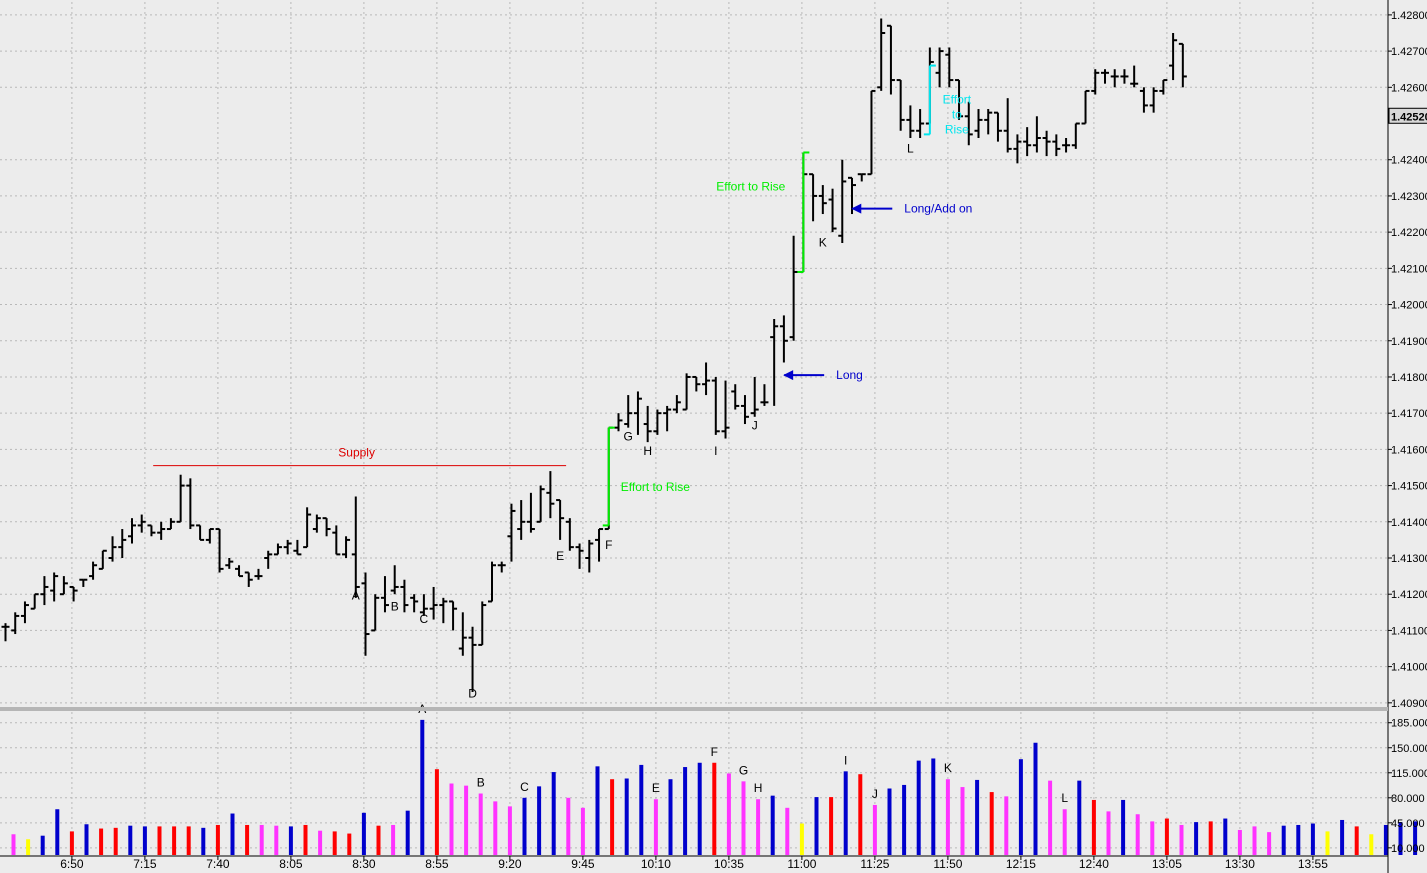  What do you see at coordinates (755, 425) in the screenshot?
I see `price-point-label: J` at bounding box center [755, 425].